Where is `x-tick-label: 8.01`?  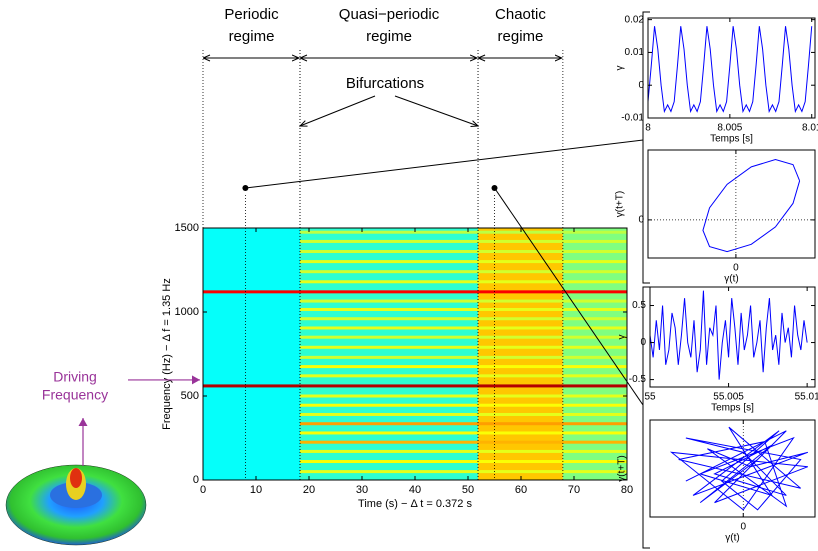
x-tick-label: 8.01 is located at coordinates (810, 128).